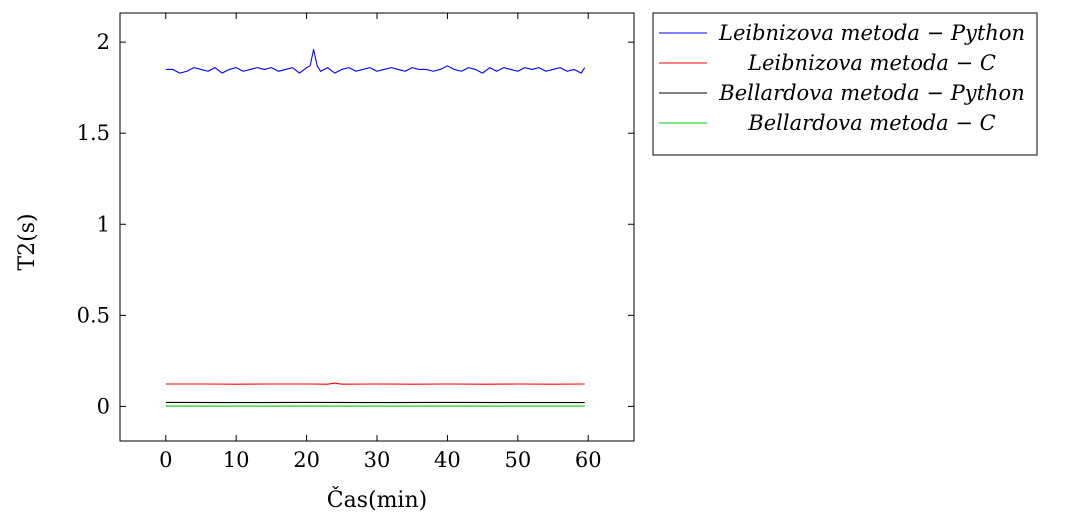 The height and width of the screenshot is (522, 1065). I want to click on x-tick-label: 30, so click(377, 460).